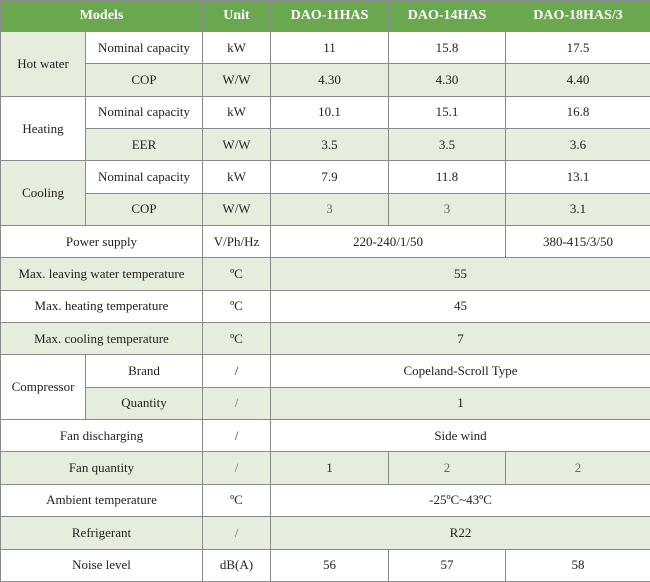 Image resolution: width=650 pixels, height=582 pixels. Describe the element at coordinates (101, 306) in the screenshot. I see `row-label: Max. heating temperature` at that location.